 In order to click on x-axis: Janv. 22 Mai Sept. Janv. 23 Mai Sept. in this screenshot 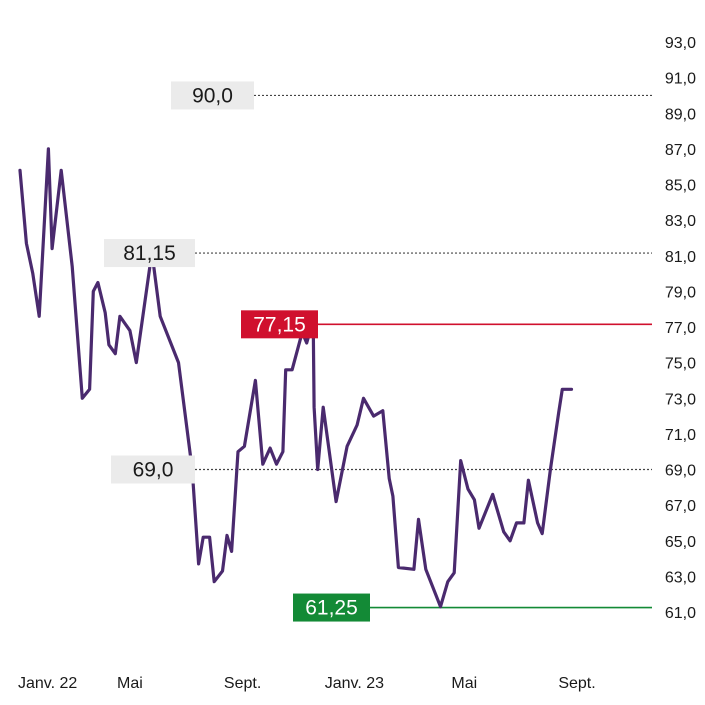, I will do `click(307, 683)`.